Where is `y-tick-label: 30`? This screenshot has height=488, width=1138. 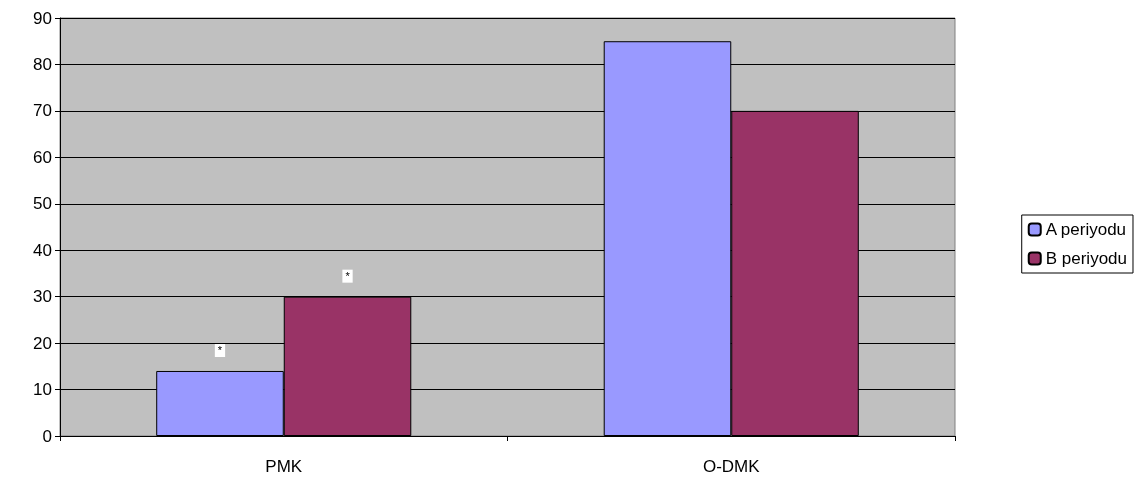 y-tick-label: 30 is located at coordinates (42, 297).